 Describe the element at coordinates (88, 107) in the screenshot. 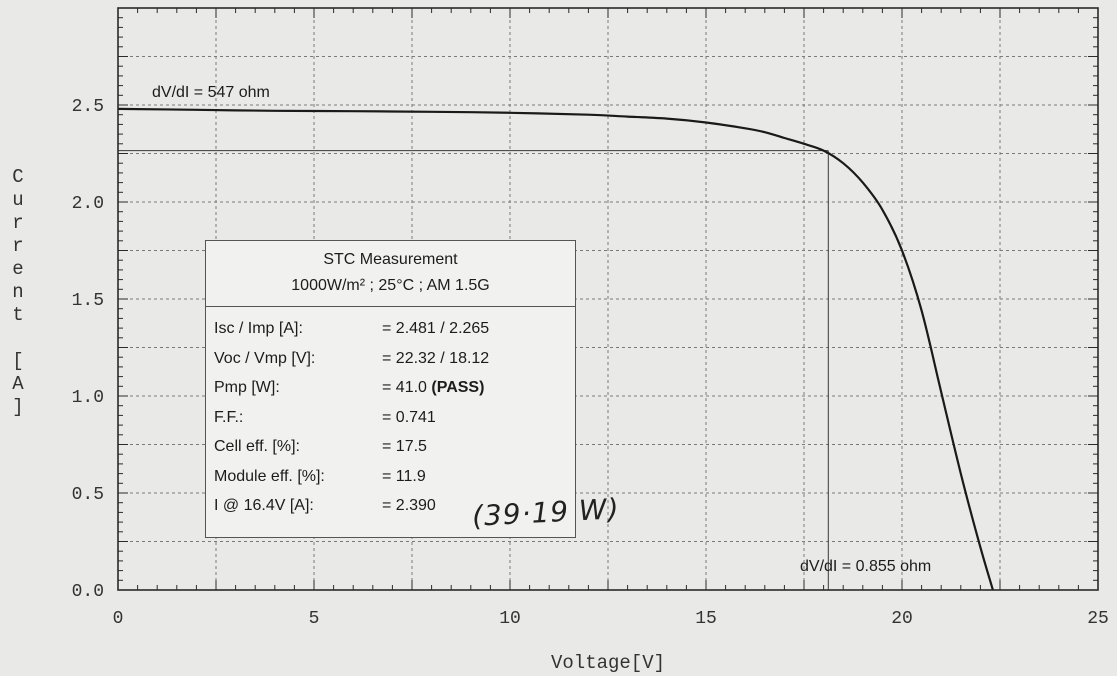

I see `y-tick-label: 2.5` at that location.